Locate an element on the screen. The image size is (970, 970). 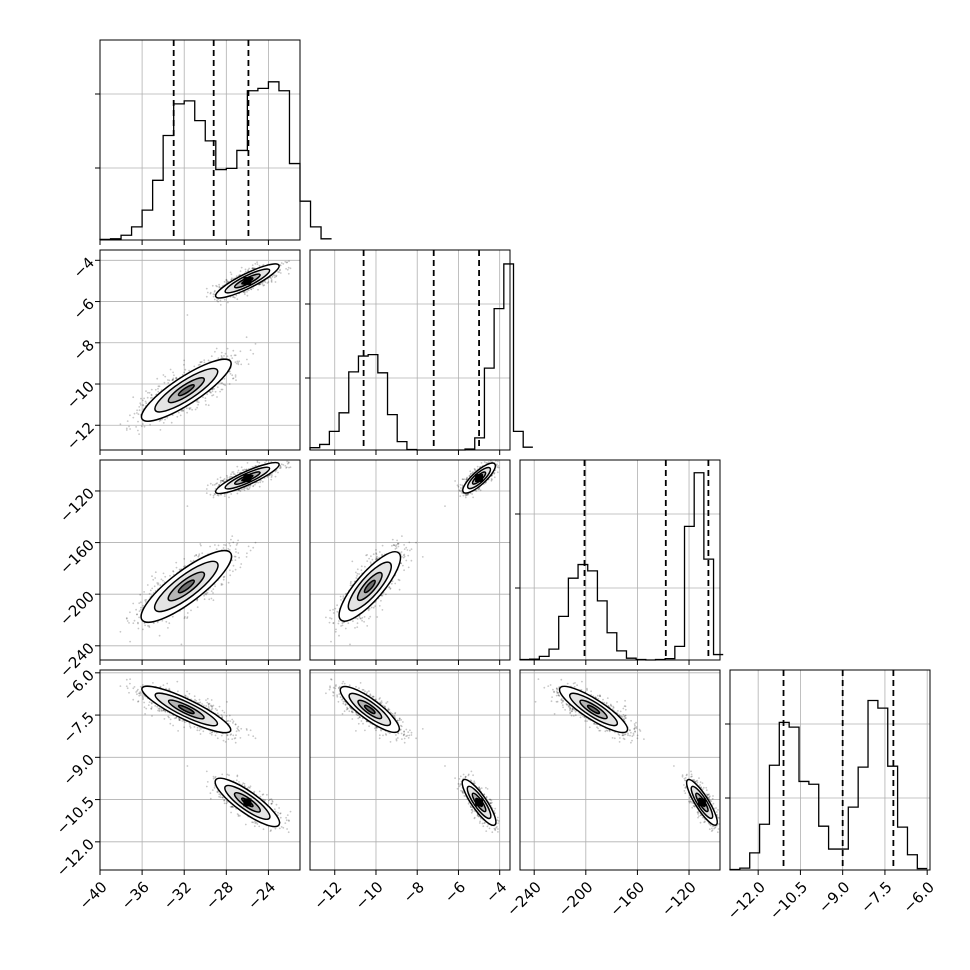
density-peak is located at coordinates (247, 280).